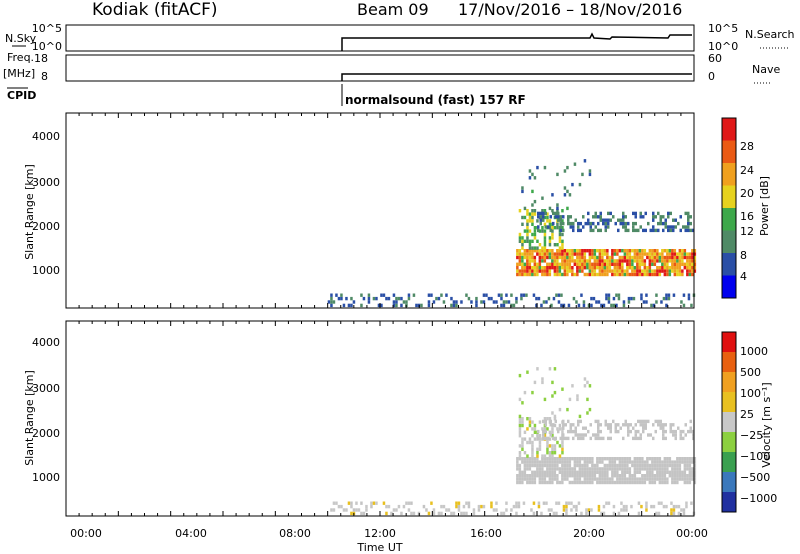 The width and height of the screenshot is (800, 554). Describe the element at coordinates (729, 174) in the screenshot. I see `power-colorbar-segment` at that location.